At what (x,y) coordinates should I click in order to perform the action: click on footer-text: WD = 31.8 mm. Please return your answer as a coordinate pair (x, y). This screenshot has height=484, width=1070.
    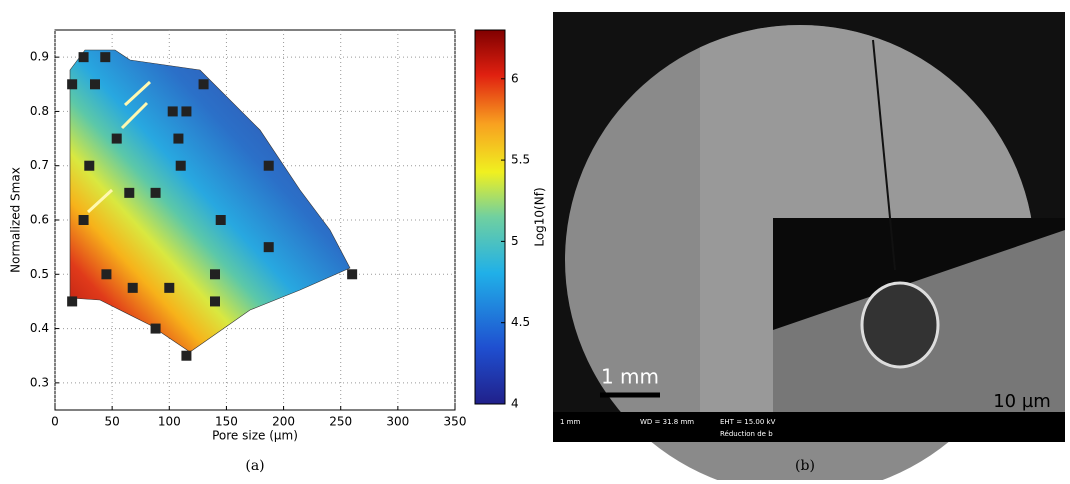
    Looking at the image, I should click on (667, 422).